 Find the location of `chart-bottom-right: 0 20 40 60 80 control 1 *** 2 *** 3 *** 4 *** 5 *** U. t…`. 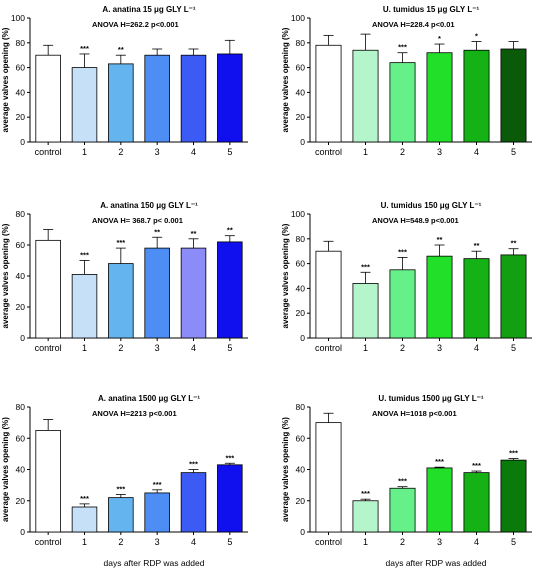

chart-bottom-right: 0 20 40 60 80 control 1 *** 2 *** 3 *** 4 *** 5 *** U. t… is located at coordinates (406, 481).